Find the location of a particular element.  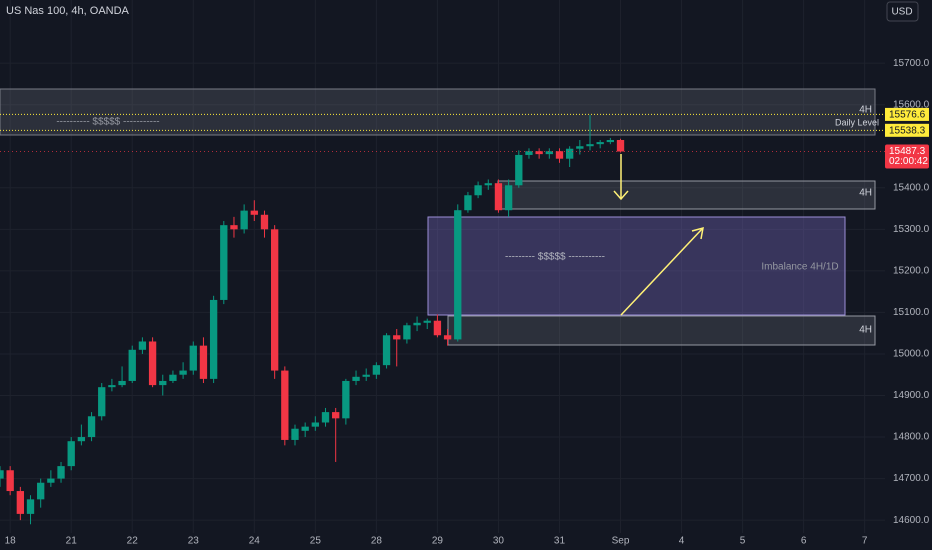

y-tick-label: 15600.0 is located at coordinates (911, 104).